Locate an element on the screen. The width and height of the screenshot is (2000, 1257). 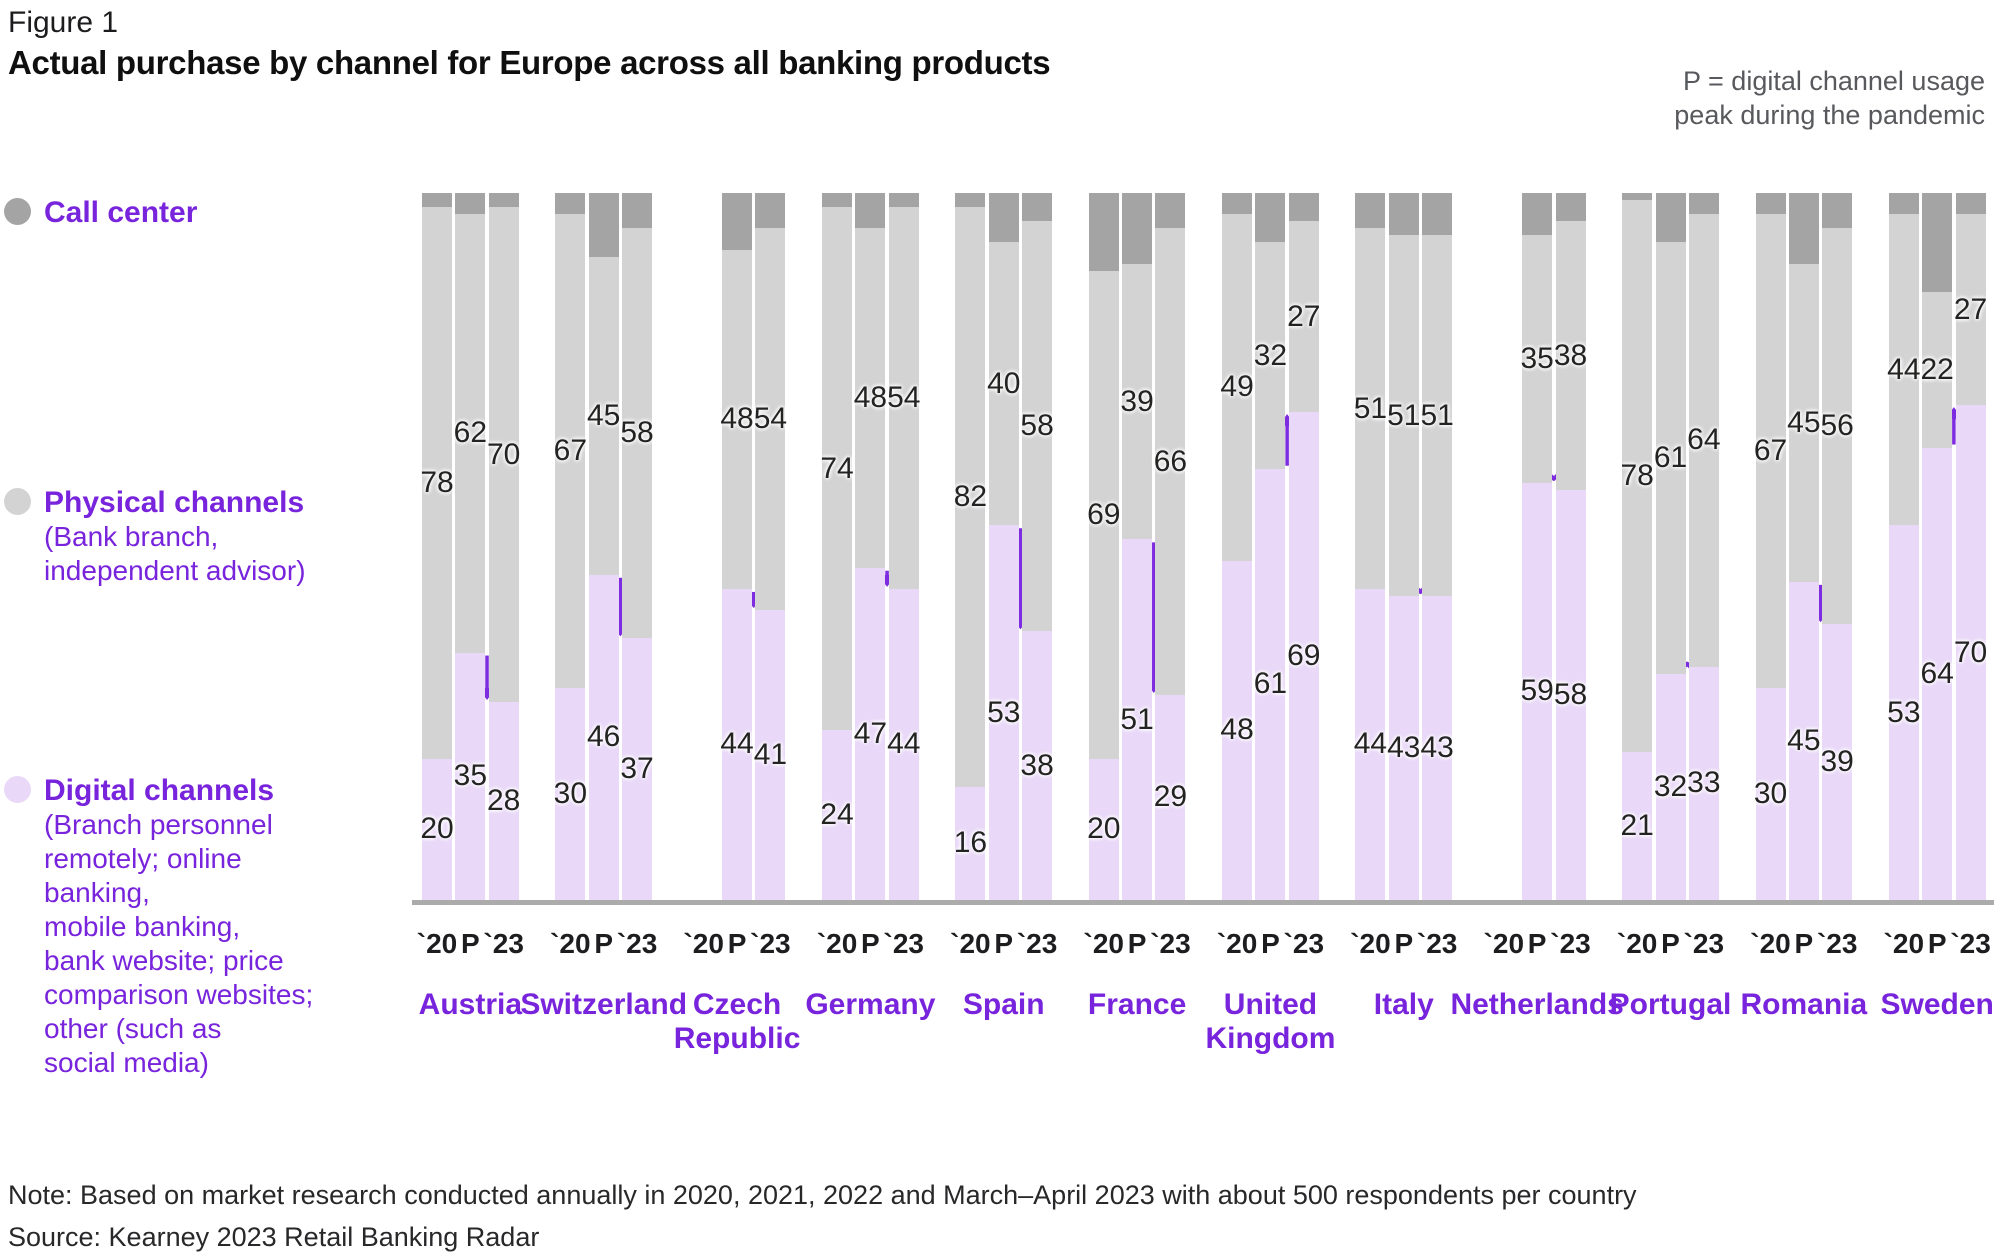
physical-value-italy-0: 51 is located at coordinates (1370, 408).